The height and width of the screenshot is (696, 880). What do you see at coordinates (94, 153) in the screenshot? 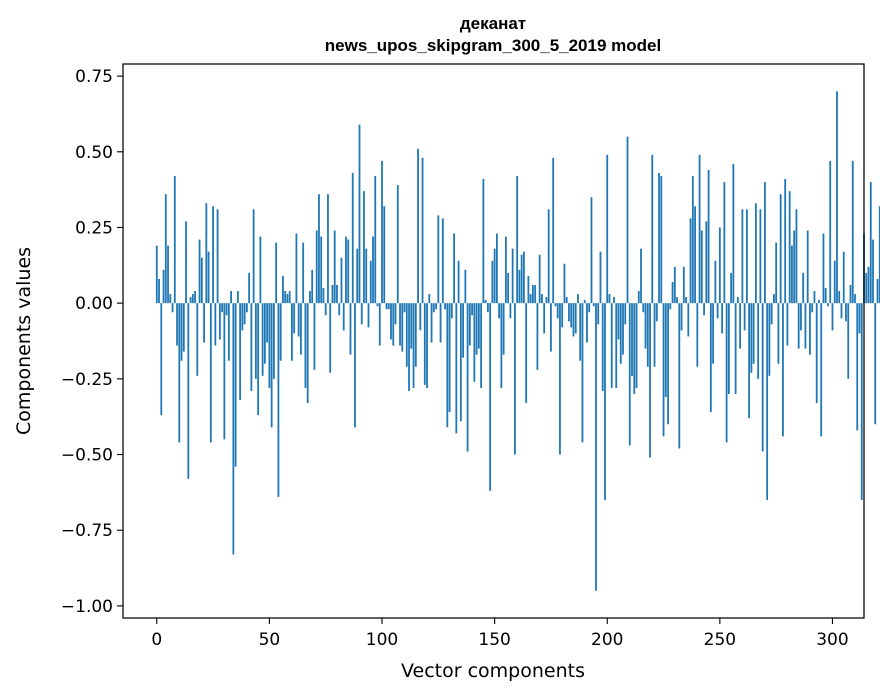
I see `y-tick-label: 0.50` at bounding box center [94, 153].